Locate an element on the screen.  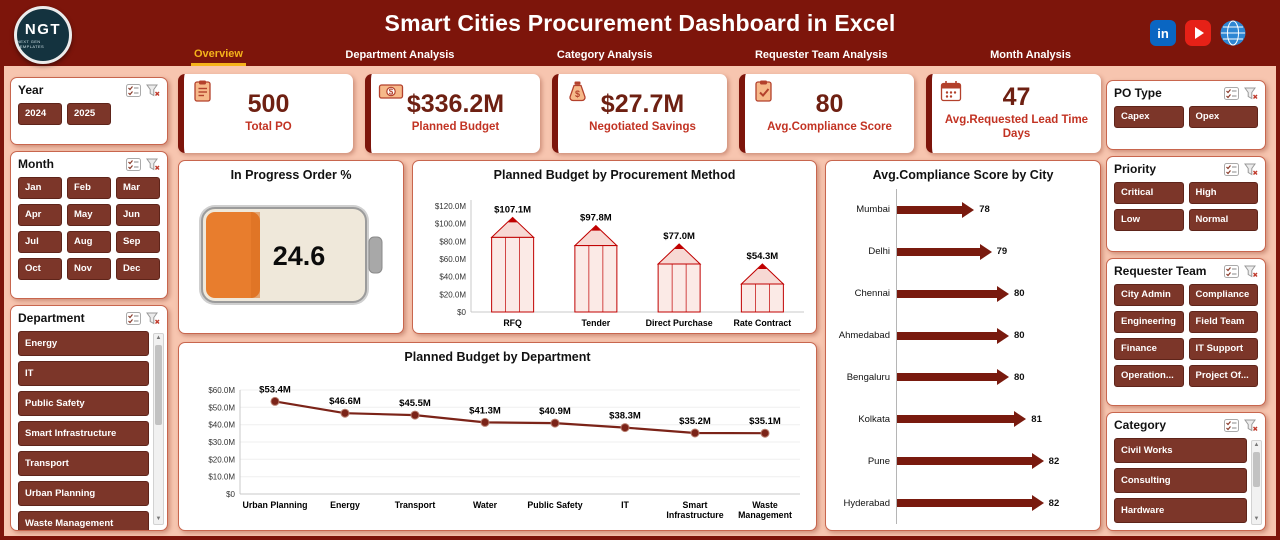
slicer-option-transport: Transport is located at coordinates (83, 463).